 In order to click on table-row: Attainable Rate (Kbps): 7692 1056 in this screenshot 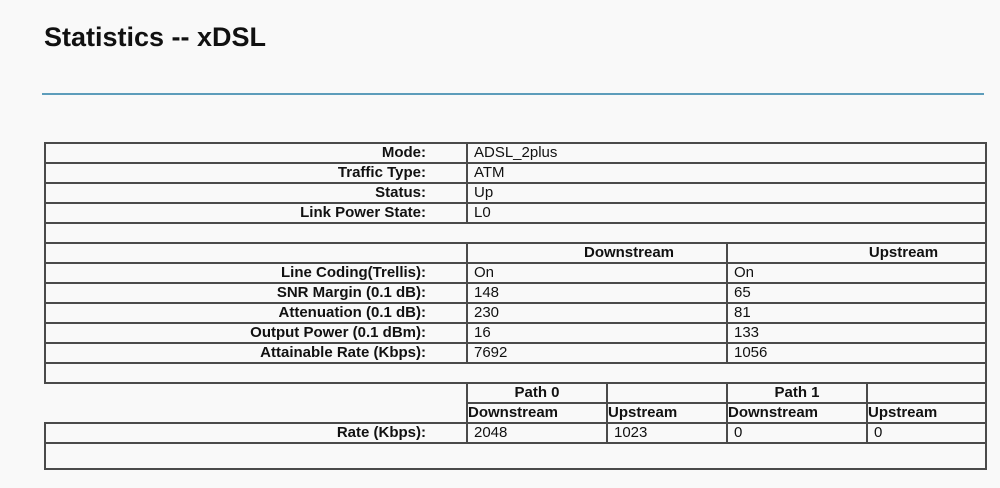, I will do `click(516, 353)`.